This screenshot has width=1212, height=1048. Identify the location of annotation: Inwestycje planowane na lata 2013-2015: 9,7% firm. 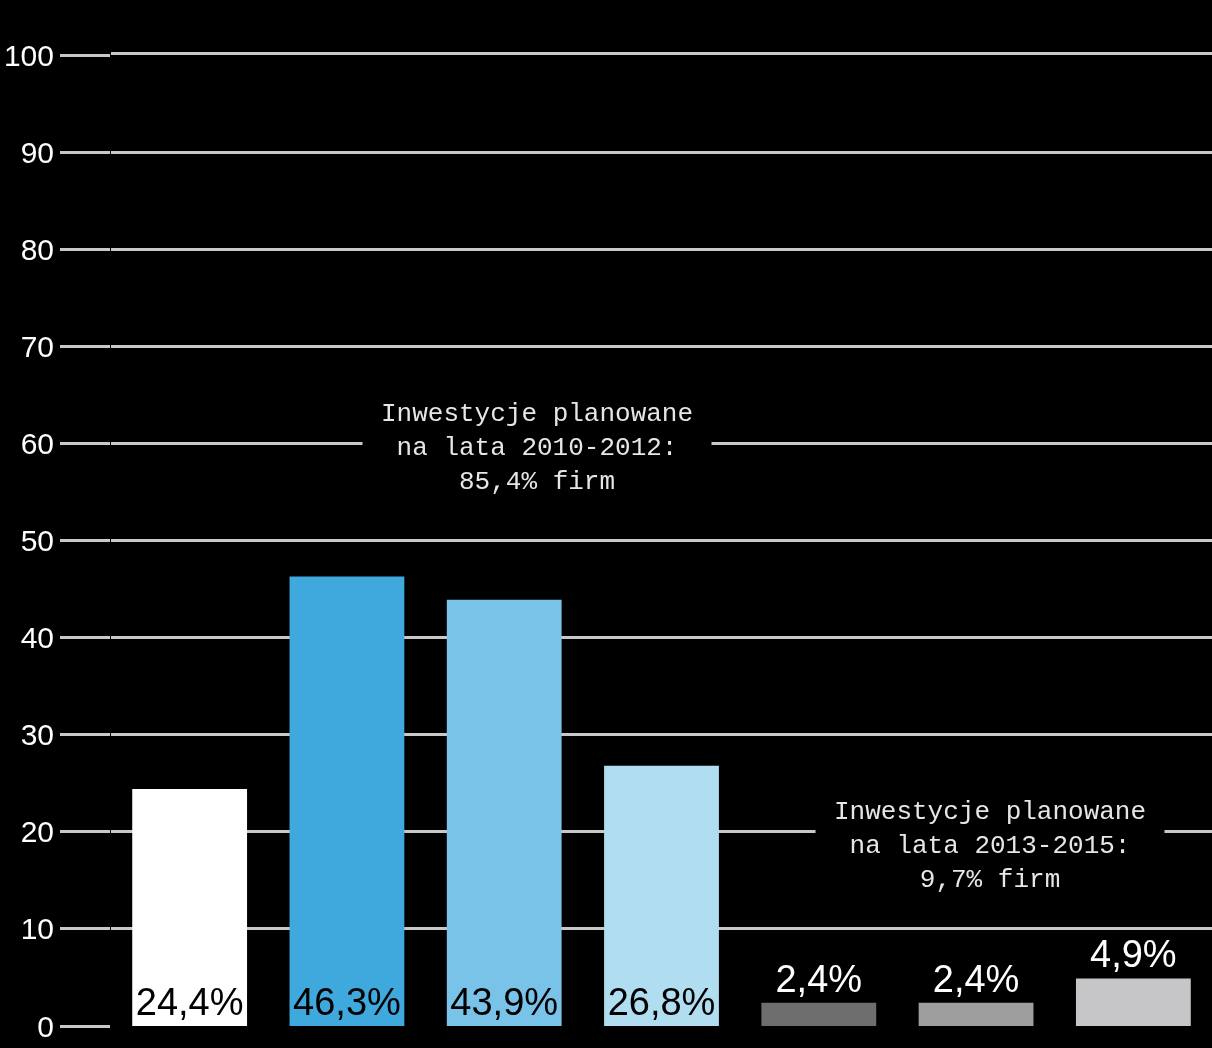
(990, 846).